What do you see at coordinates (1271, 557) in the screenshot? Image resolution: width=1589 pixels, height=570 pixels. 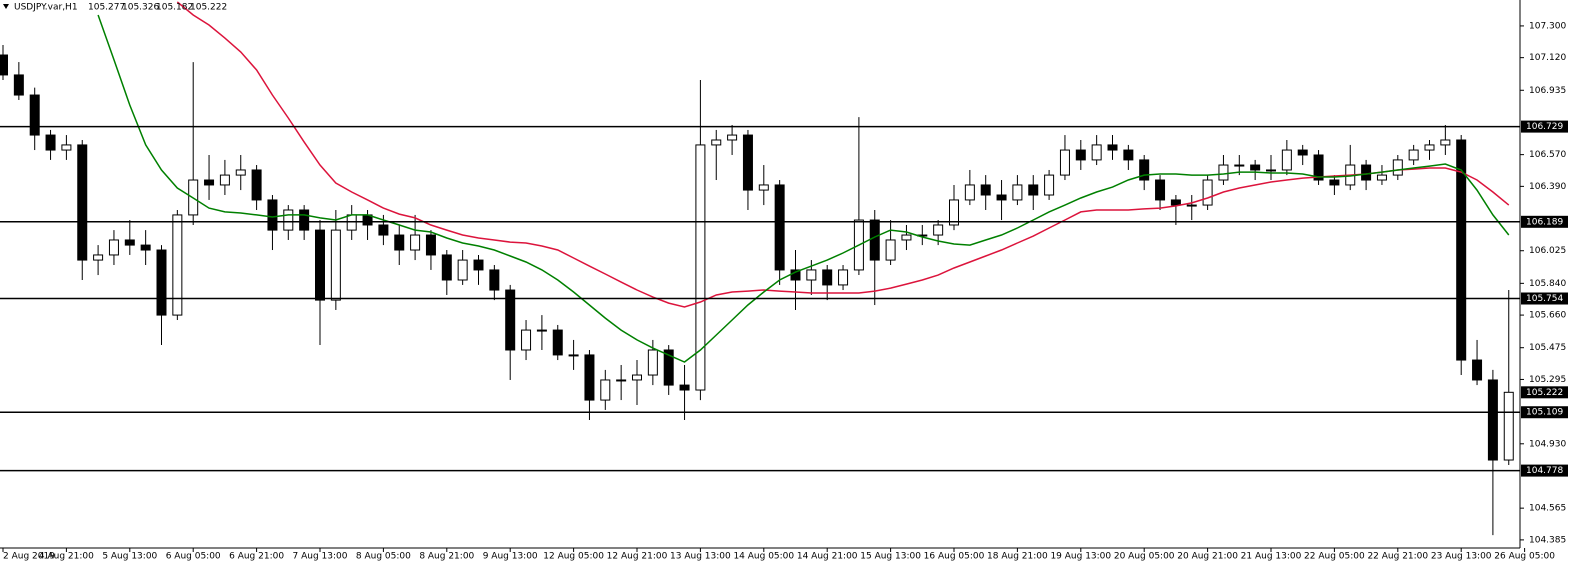 I see `x-tick-label: 21 Aug 13:00` at bounding box center [1271, 557].